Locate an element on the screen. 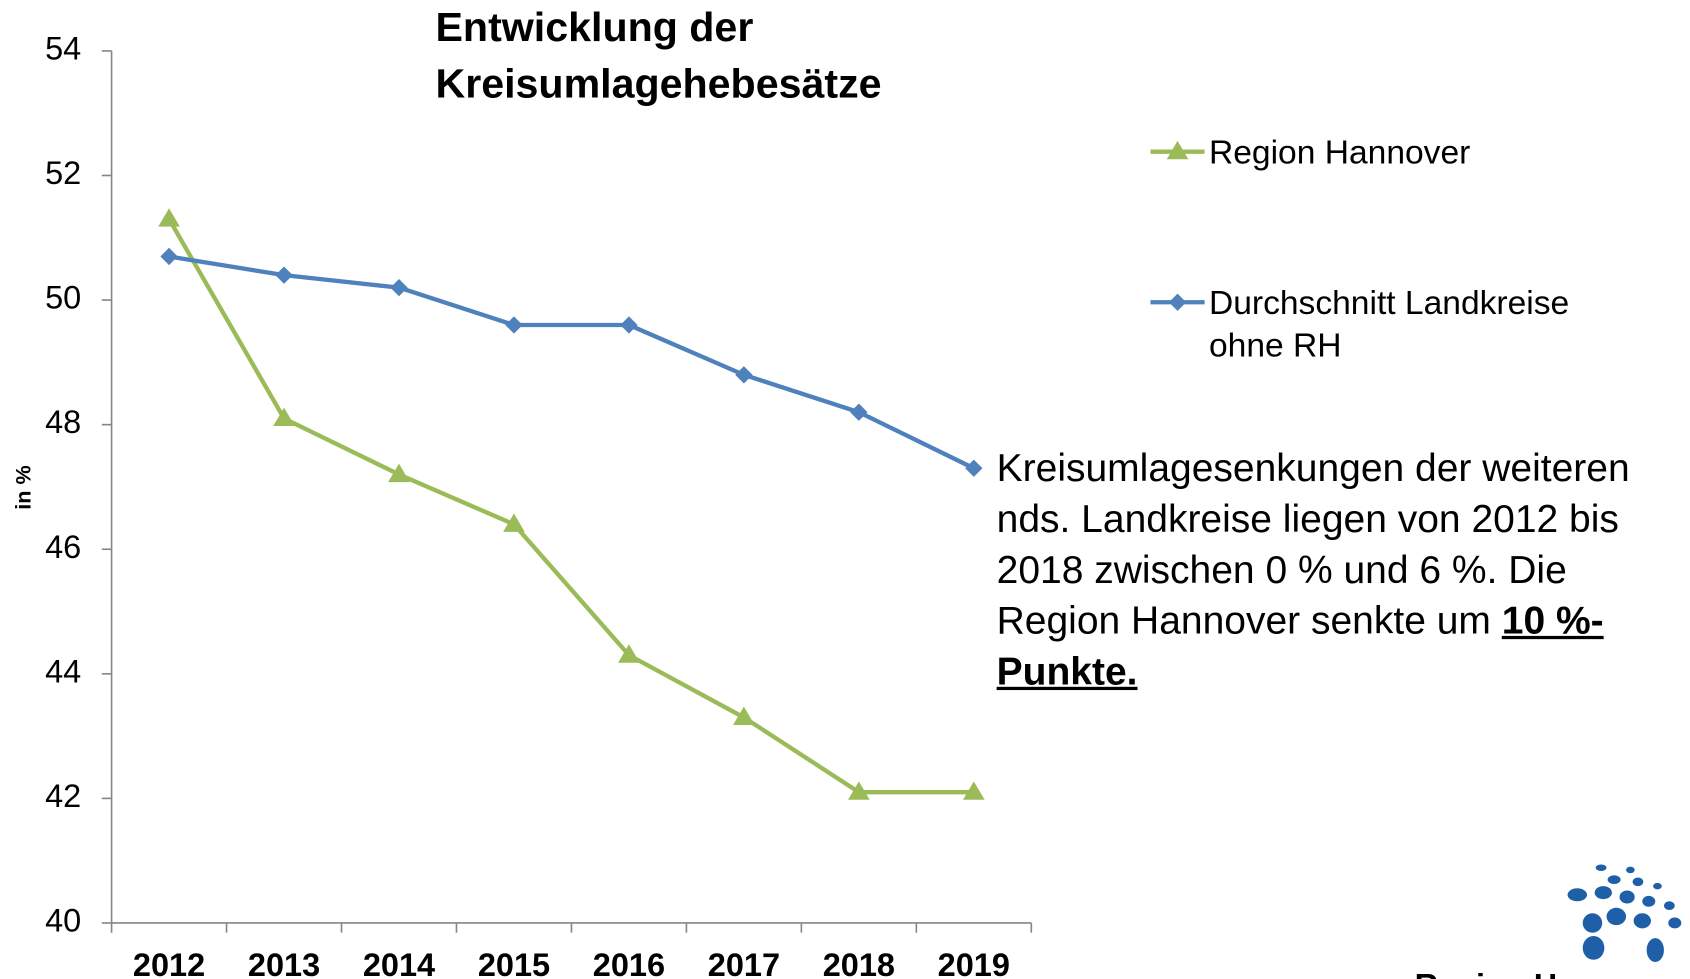  y-tick-label: 54 is located at coordinates (63, 48).